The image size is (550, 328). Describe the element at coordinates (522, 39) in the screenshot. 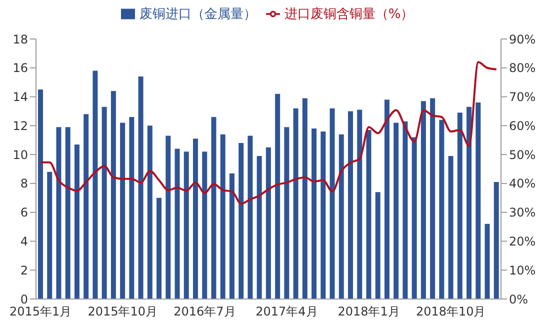

I see `y2-tick-label: 90%` at that location.